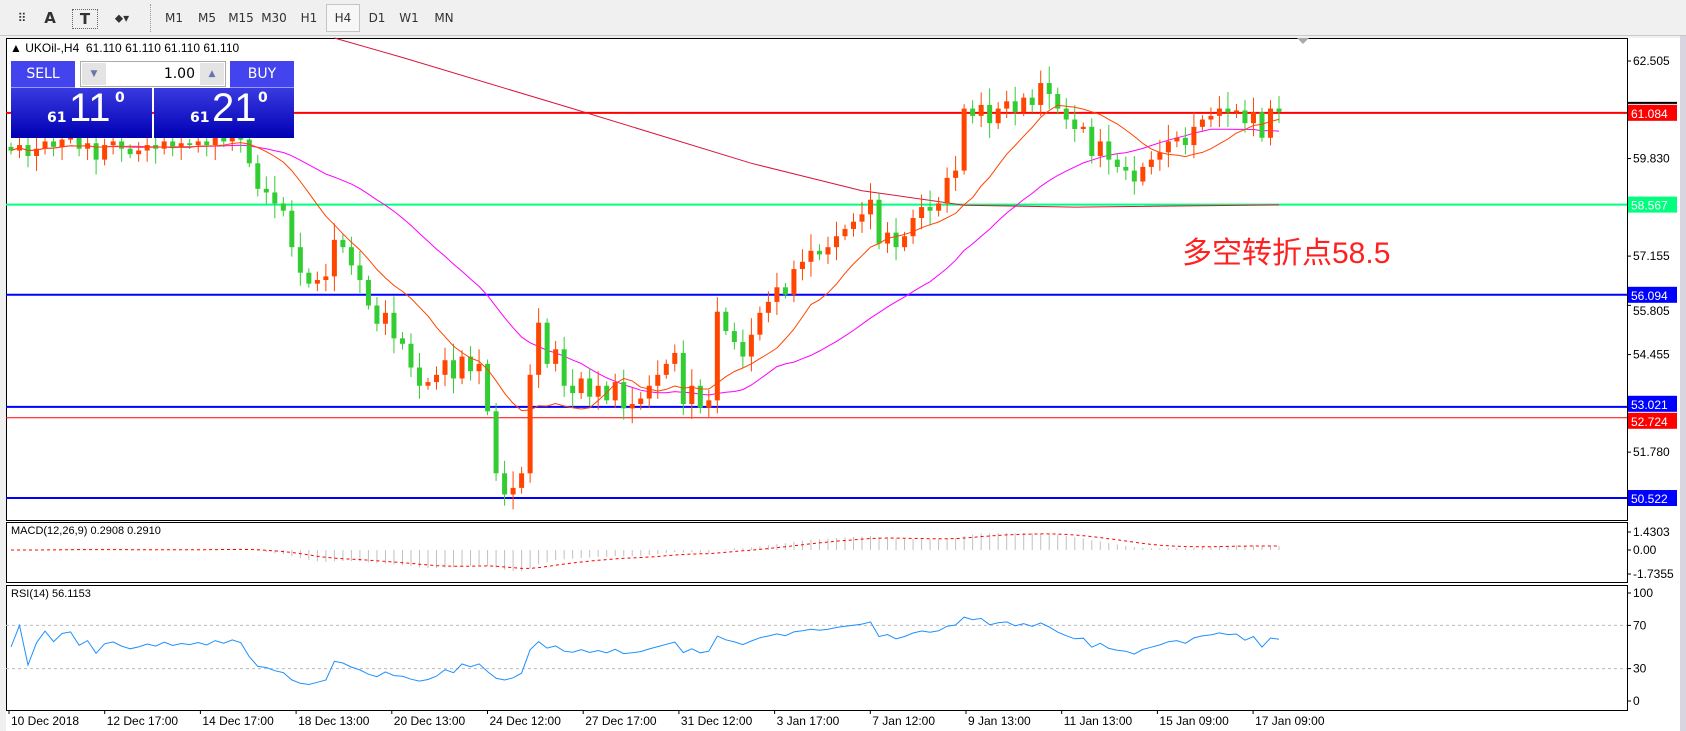 The image size is (1686, 731). Describe the element at coordinates (309, 18) in the screenshot. I see `timeframe-h1: H1` at that location.